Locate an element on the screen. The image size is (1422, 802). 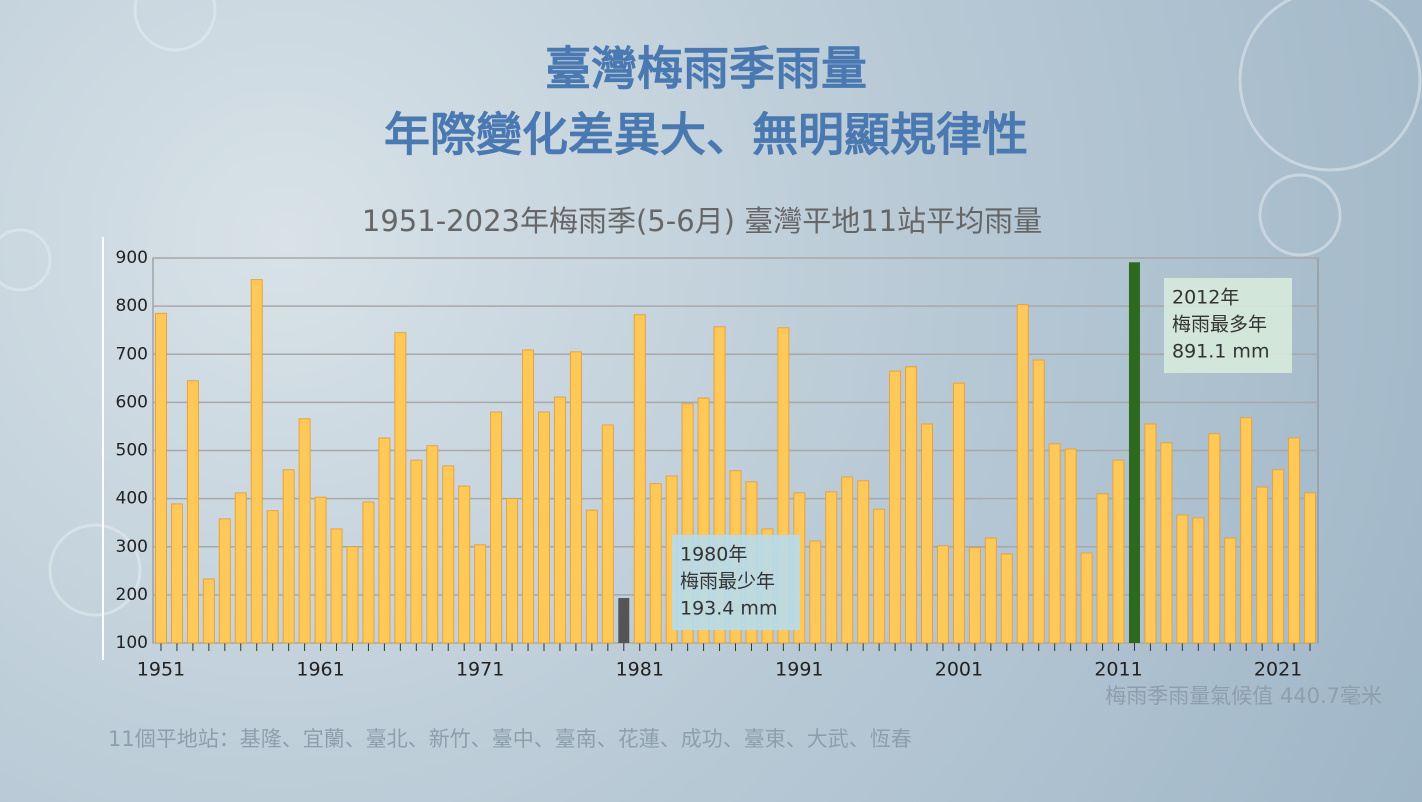
y-tick-label: 800 is located at coordinates (132, 306).